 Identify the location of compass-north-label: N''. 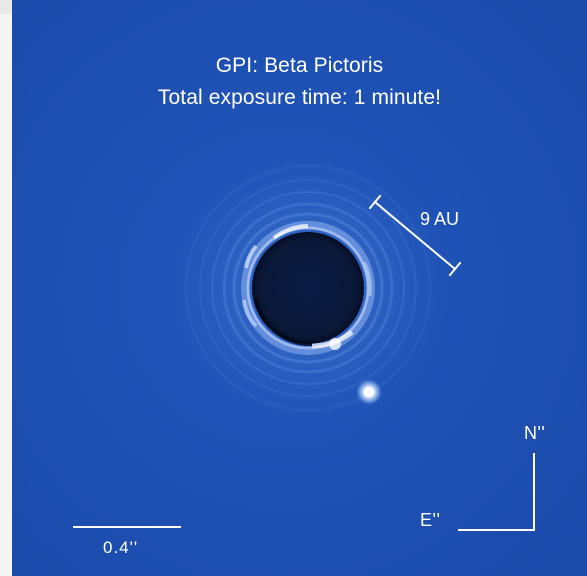
(535, 433).